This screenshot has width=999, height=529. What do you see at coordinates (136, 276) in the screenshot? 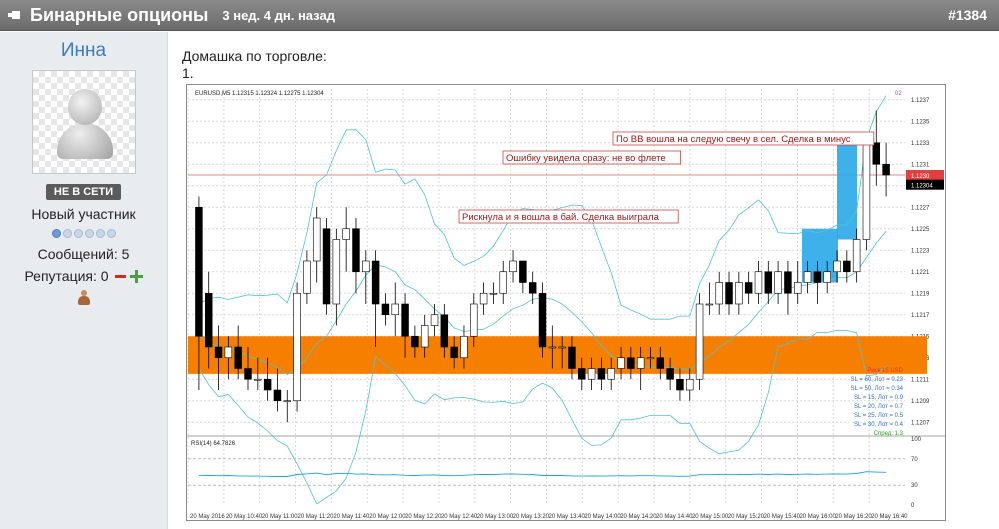
I see `plus-reputation-icon` at bounding box center [136, 276].